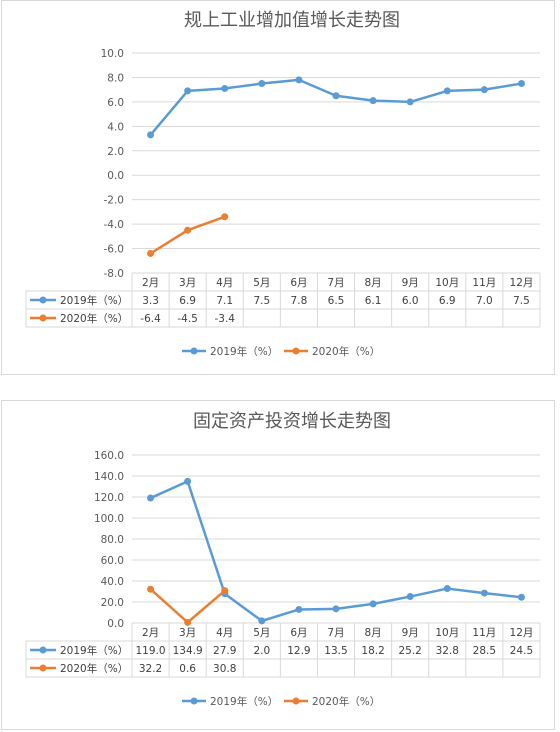 The image size is (560, 732). Describe the element at coordinates (521, 651) in the screenshot. I see `table-cell-value: 24.5` at that location.